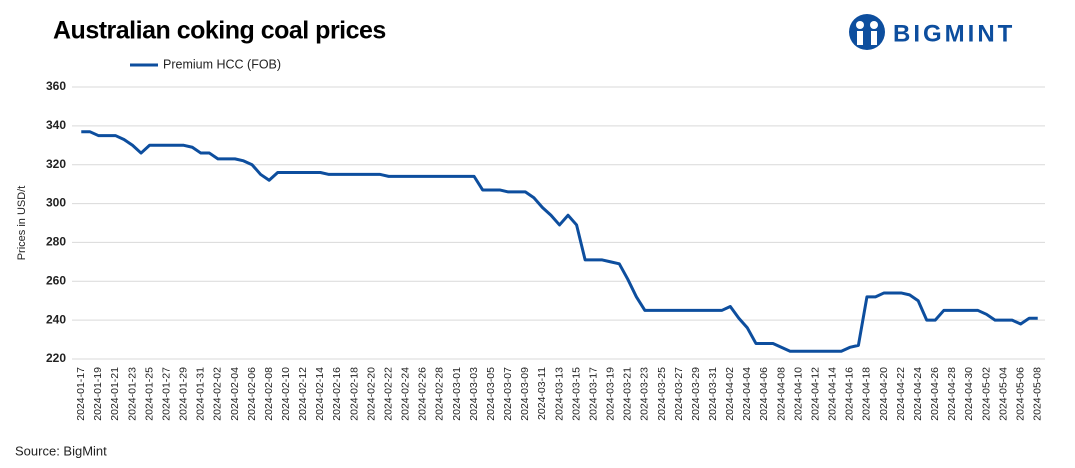 The height and width of the screenshot is (468, 1075). Describe the element at coordinates (901, 394) in the screenshot. I see `x-tick-label: 2024-04-22` at that location.